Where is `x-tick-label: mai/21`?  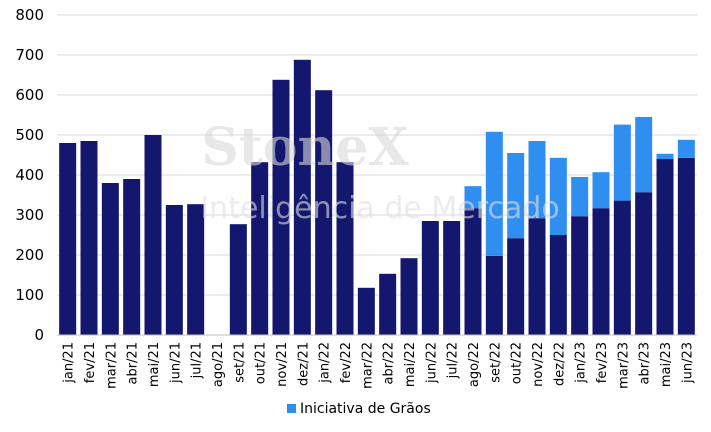
x-tick-label: mai/21 is located at coordinates (154, 364).